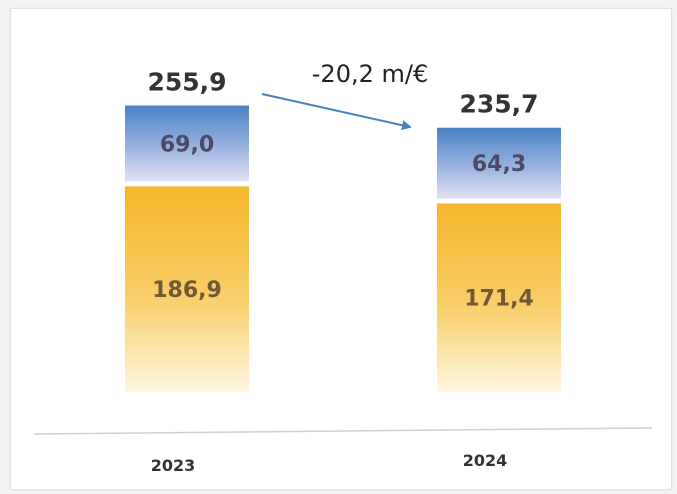  Describe the element at coordinates (370, 74) in the screenshot. I see `change-annotation: -20,2 m/€` at that location.